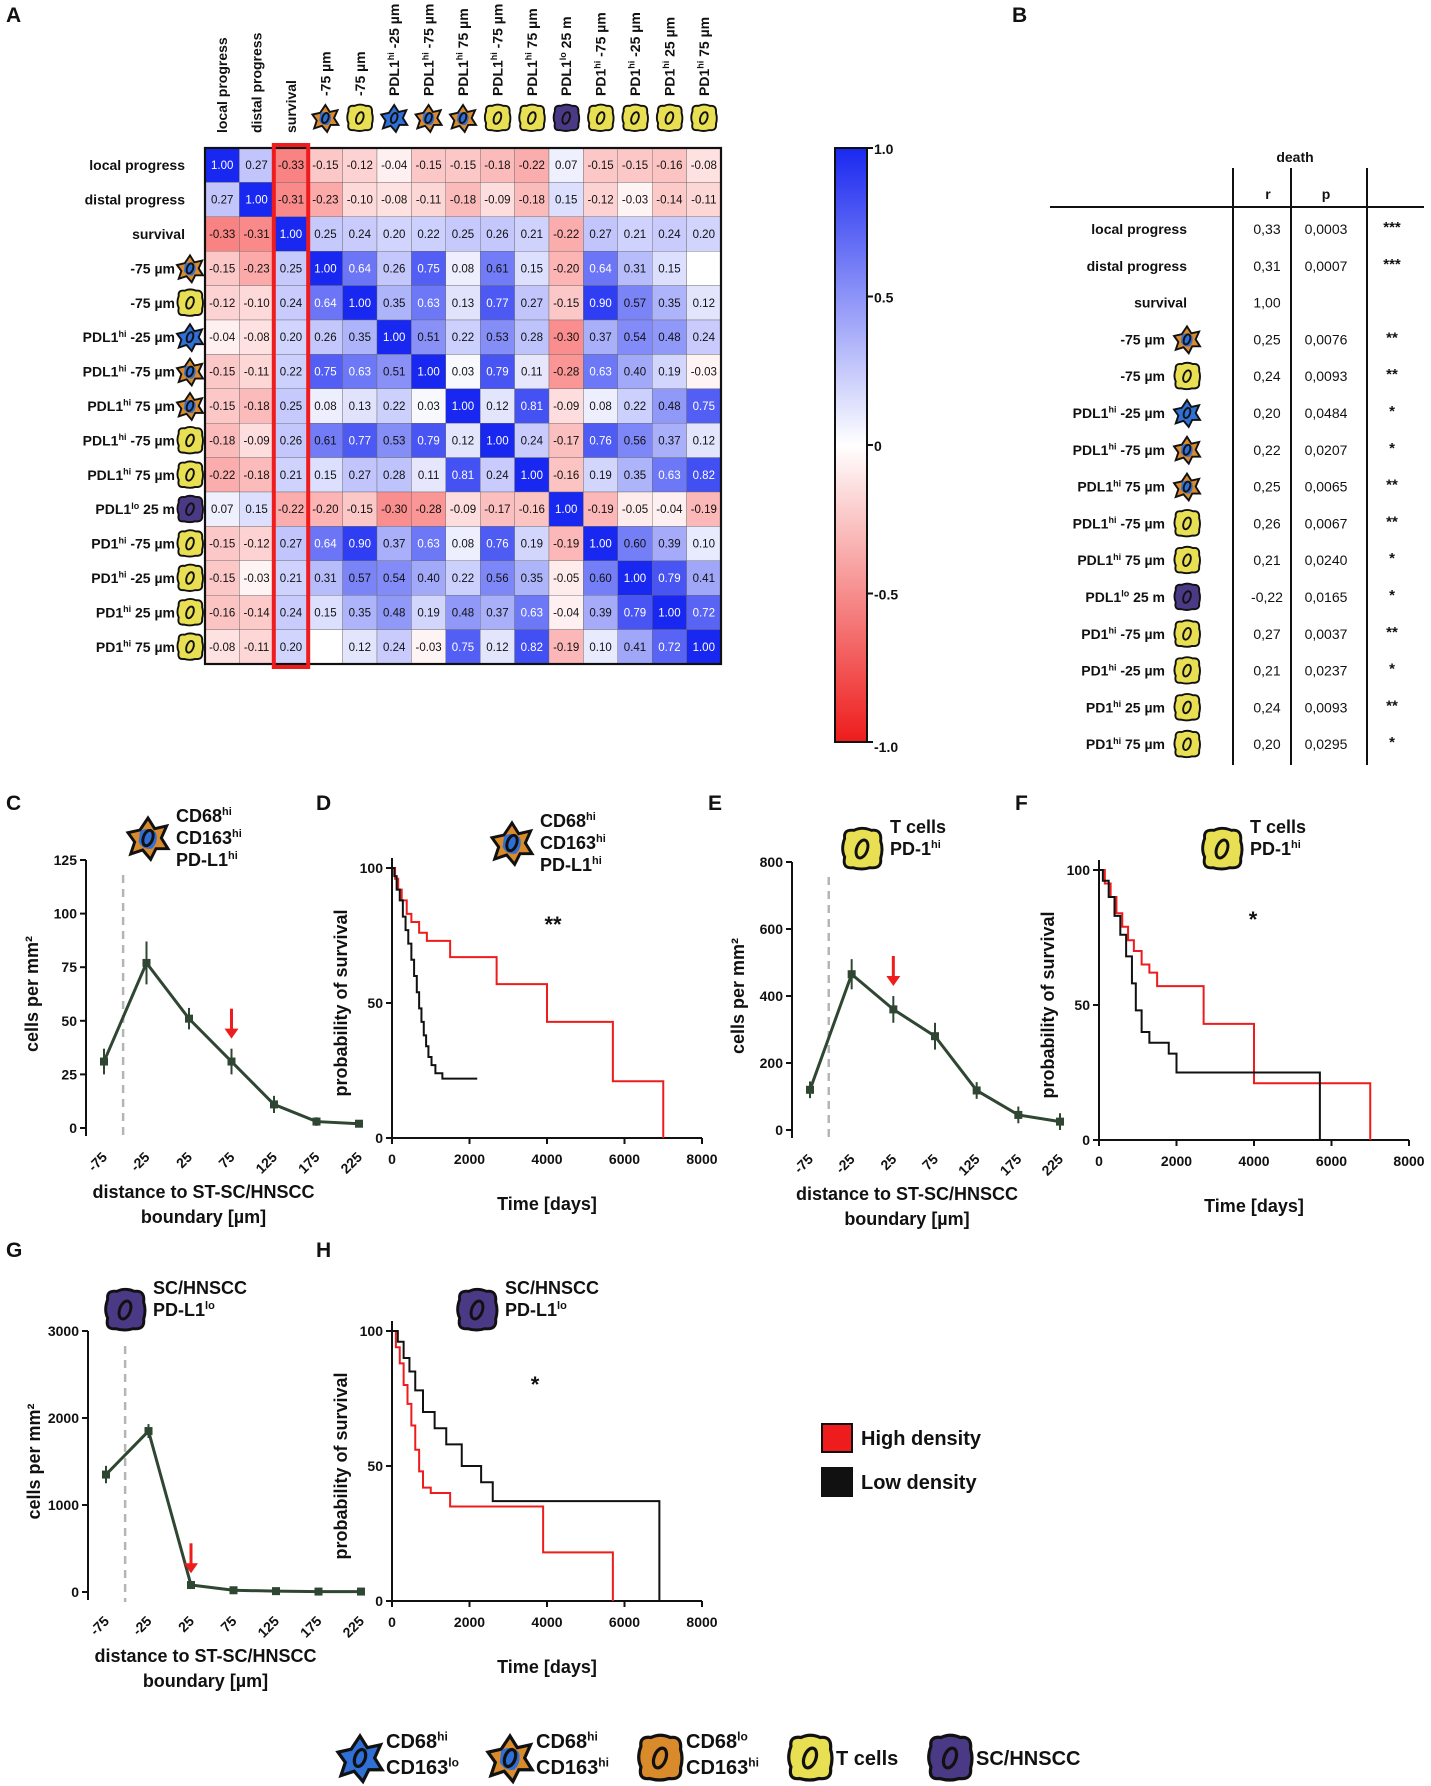 The height and width of the screenshot is (1786, 1431). What do you see at coordinates (394, 50) in the screenshot?
I see `column-label: PDL1hi -25 µm` at bounding box center [394, 50].